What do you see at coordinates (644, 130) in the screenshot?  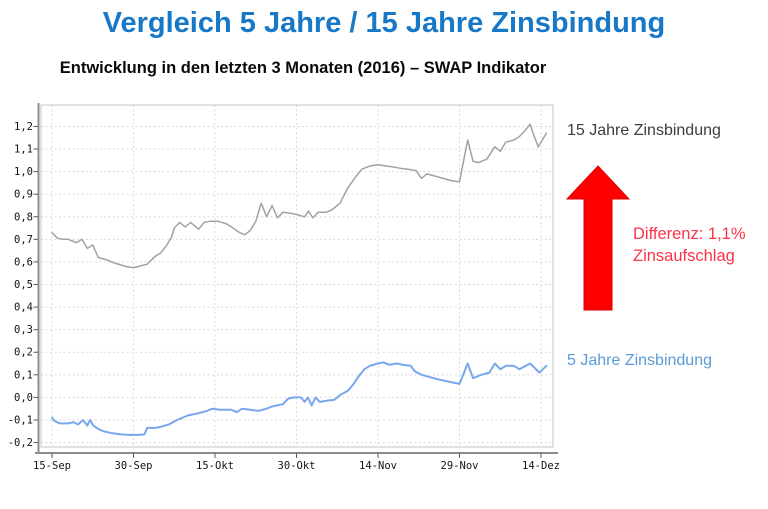 I see `series-label-15-jahre: 15 Jahre Zinsbindung` at bounding box center [644, 130].